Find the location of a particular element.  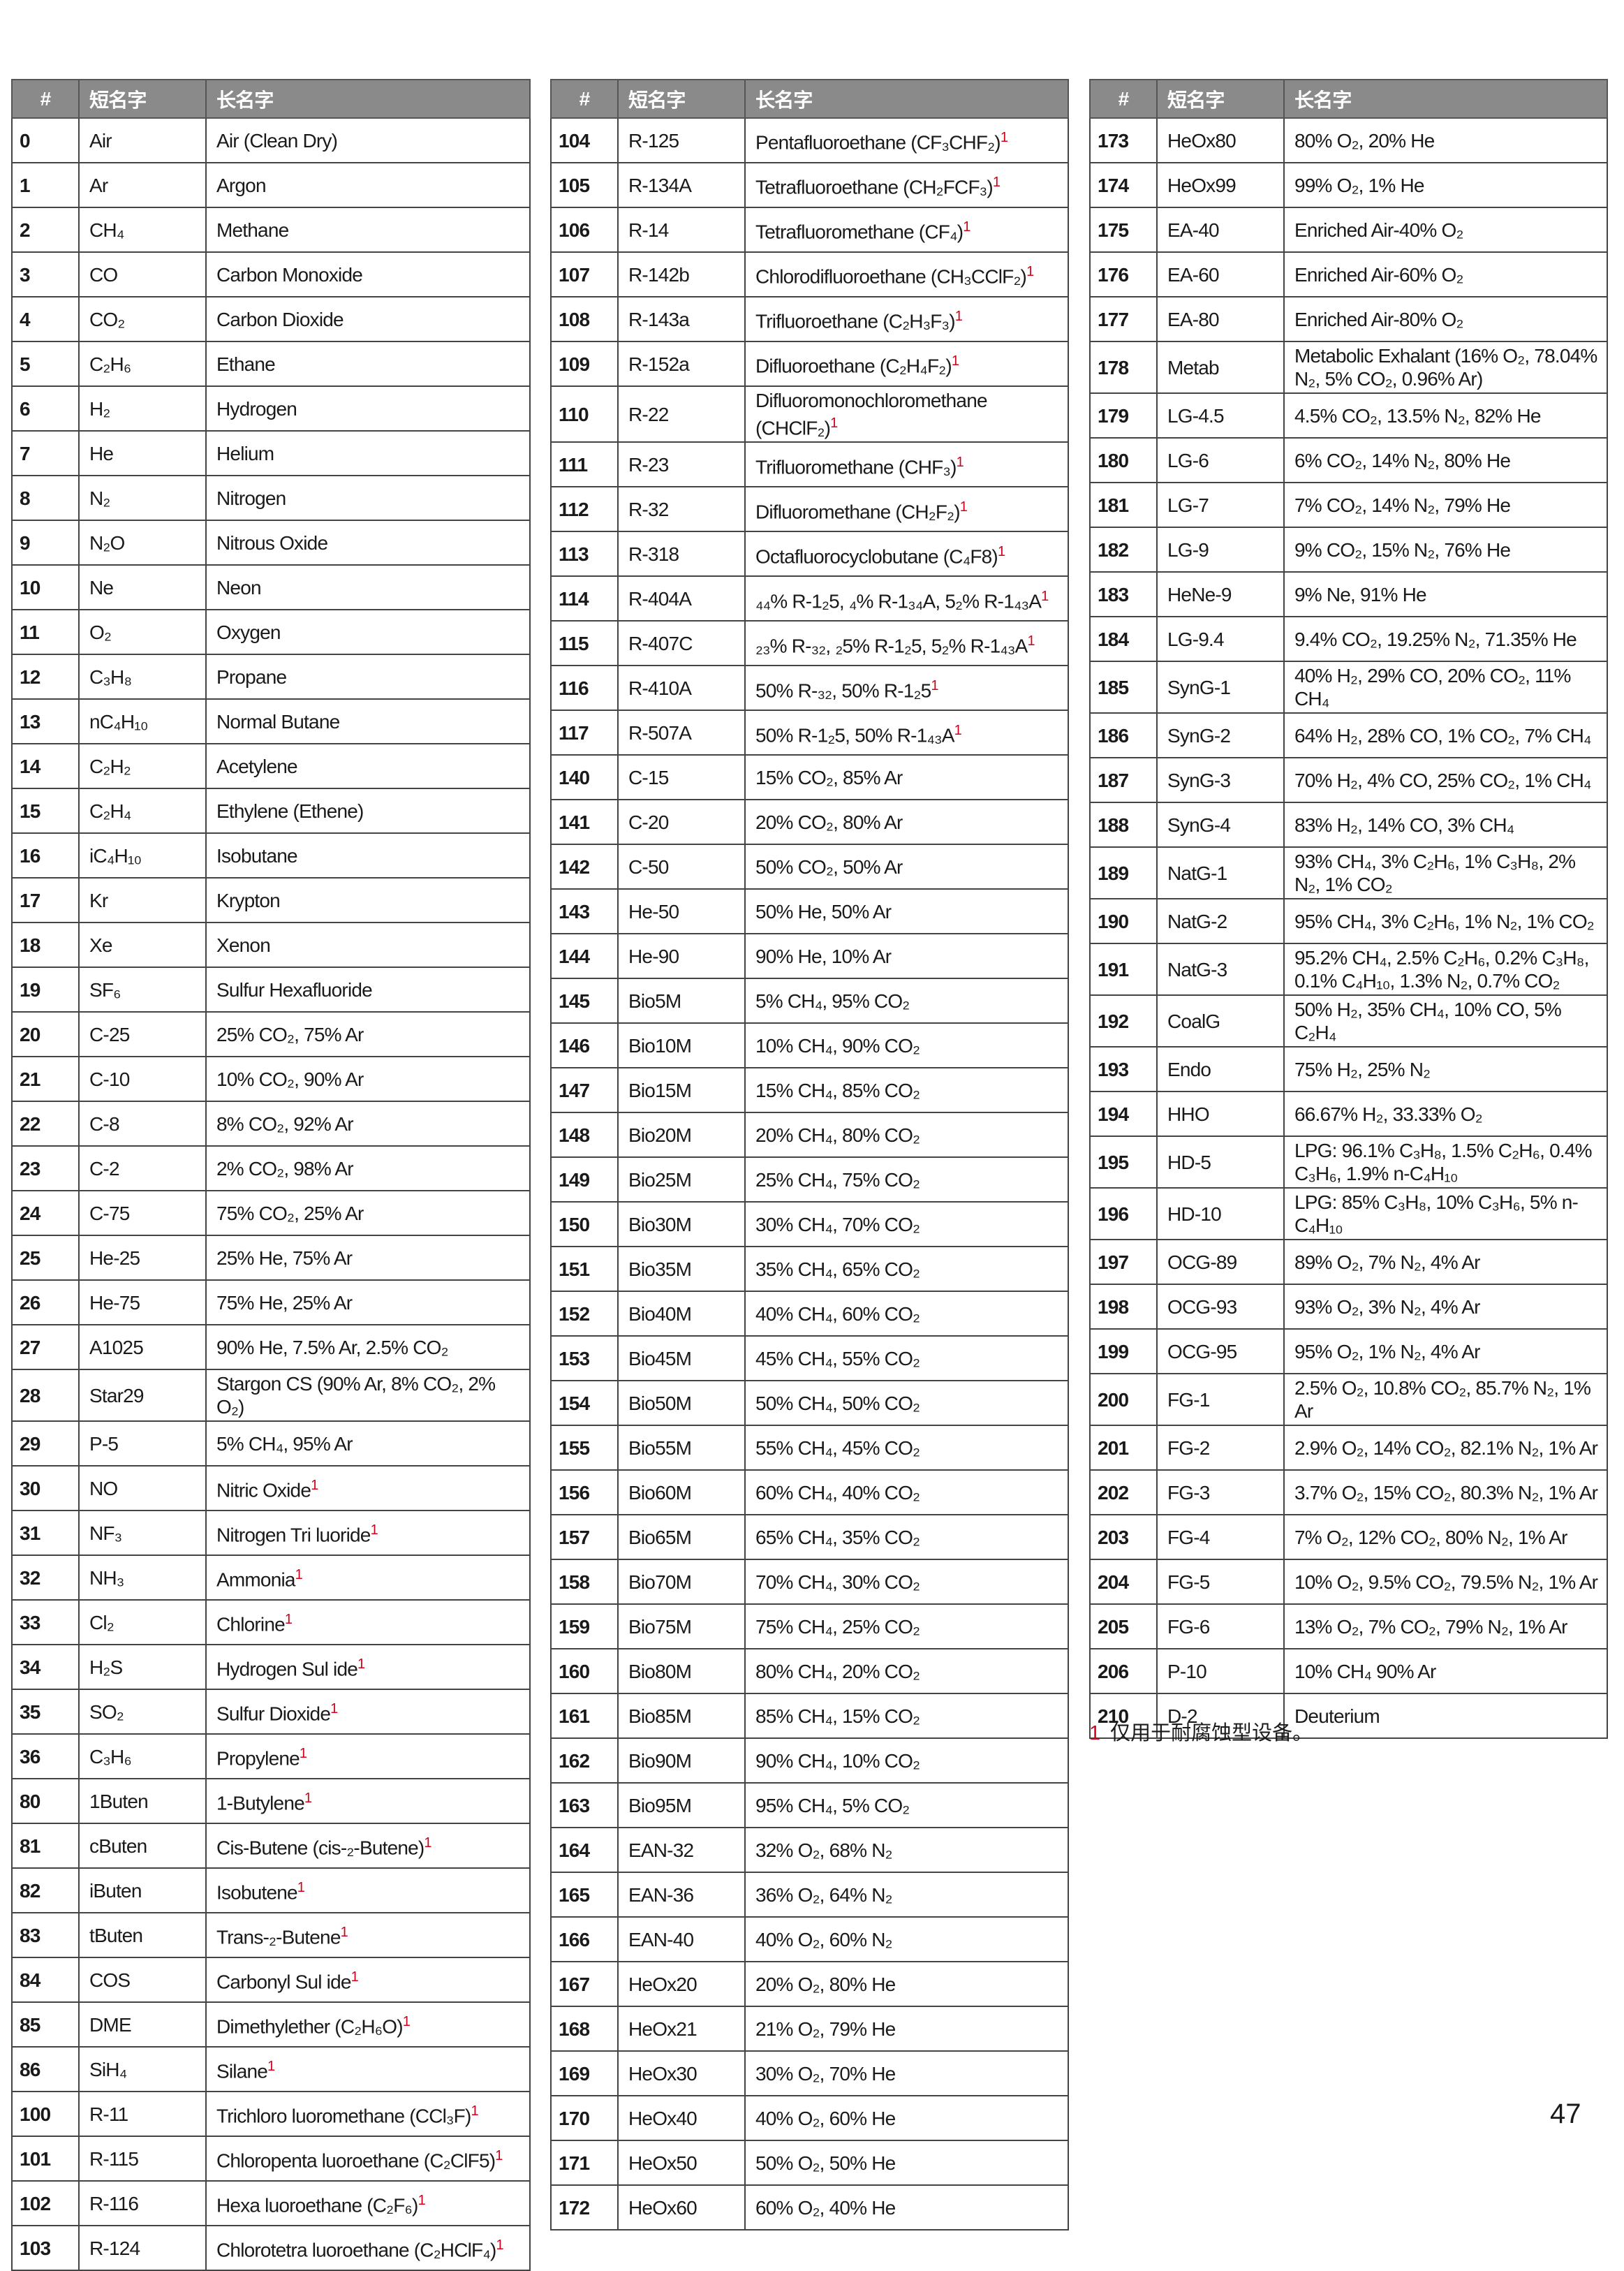

table-row: 31 NF₃ Nitrogen Tri luoride1 is located at coordinates (271, 1533).